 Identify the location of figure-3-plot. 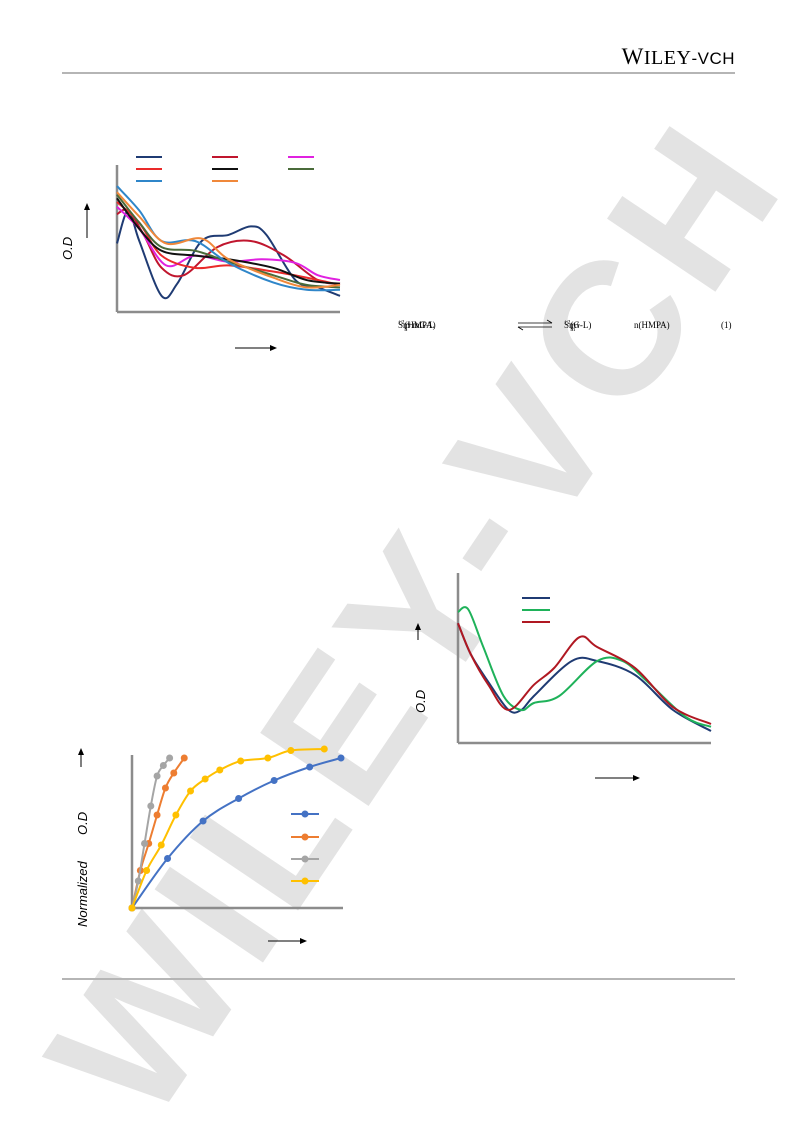
(211, 844).